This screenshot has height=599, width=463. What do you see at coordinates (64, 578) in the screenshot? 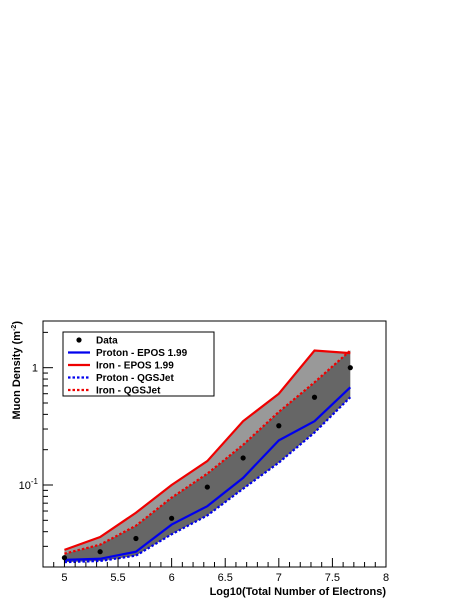
I see `x-tick-label: 5` at bounding box center [64, 578].